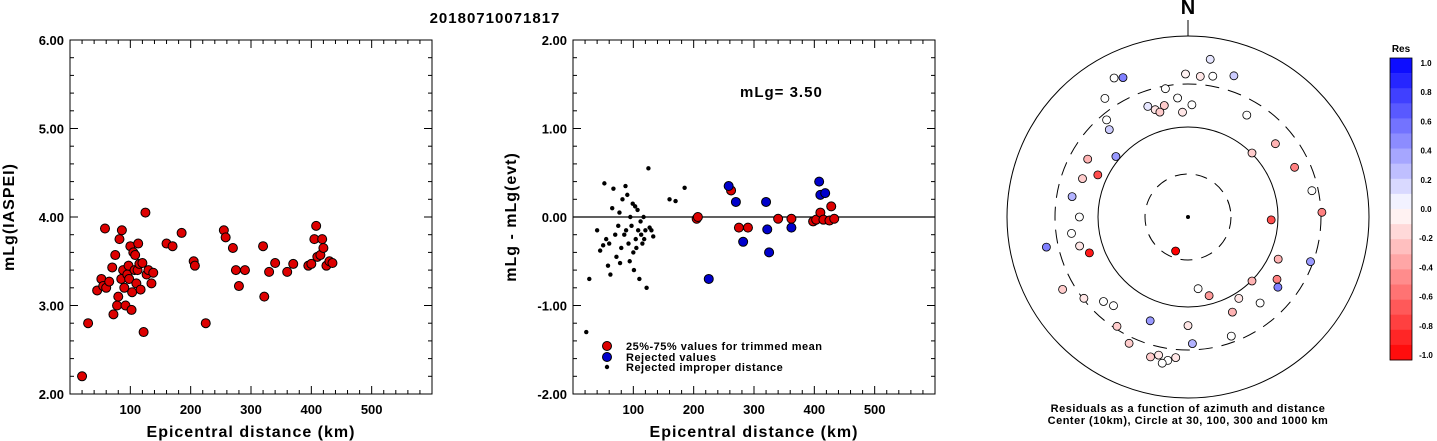  What do you see at coordinates (1426, 151) in the screenshot?
I see `colorbar-tick-label: 0.4` at bounding box center [1426, 151].